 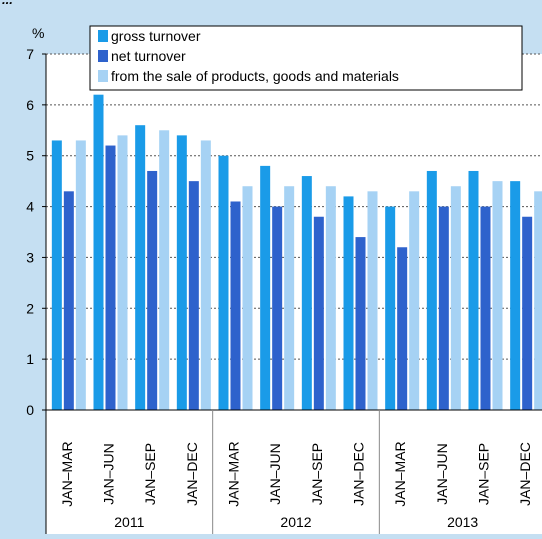 I want to click on legend-label: net turnover, so click(x=148, y=56).